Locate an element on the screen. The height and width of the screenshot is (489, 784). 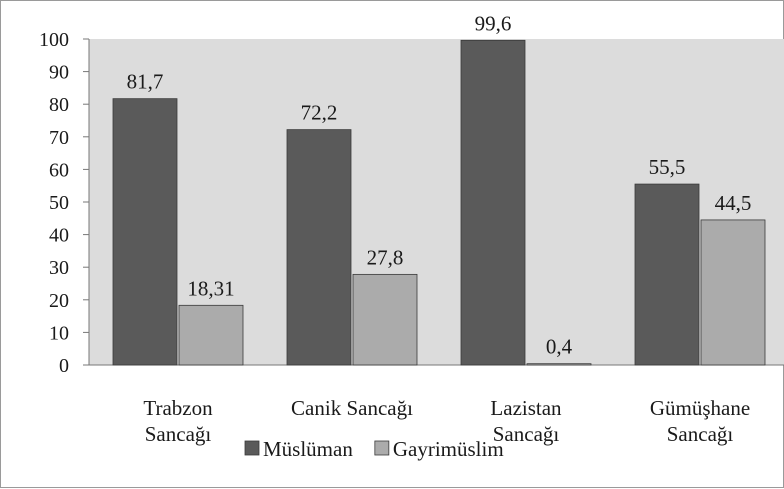
data-label: 0,4 is located at coordinates (559, 347).